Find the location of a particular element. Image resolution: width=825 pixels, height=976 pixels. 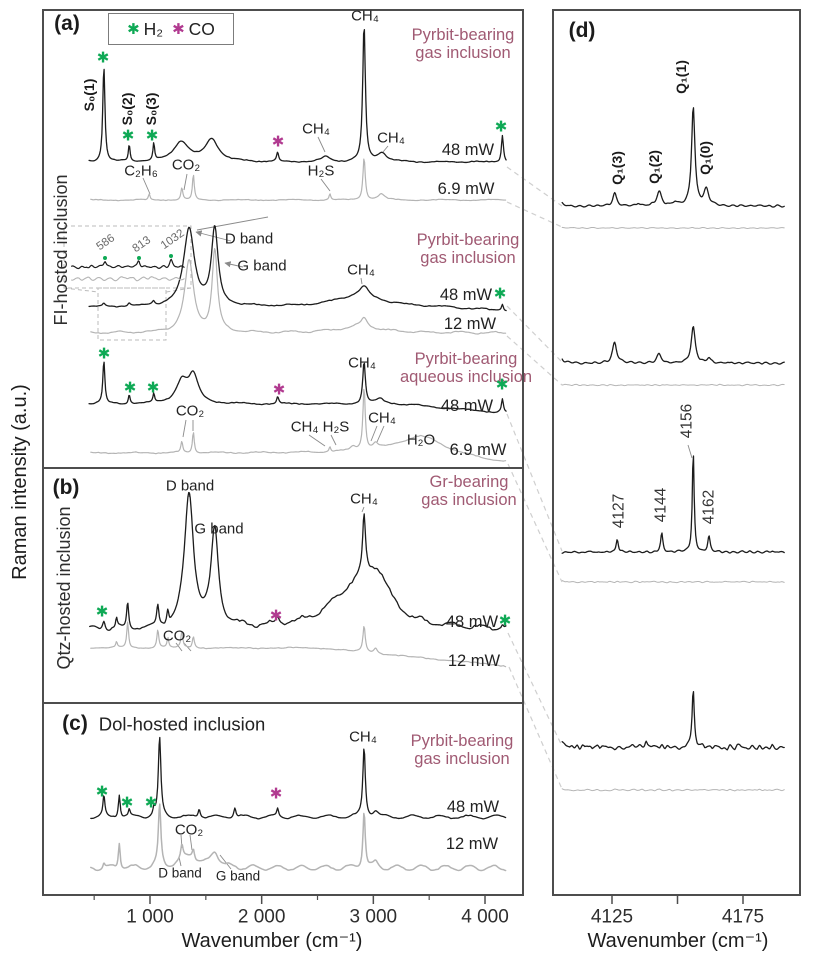

spectrum-c-gray-12mW is located at coordinates (298, 837).